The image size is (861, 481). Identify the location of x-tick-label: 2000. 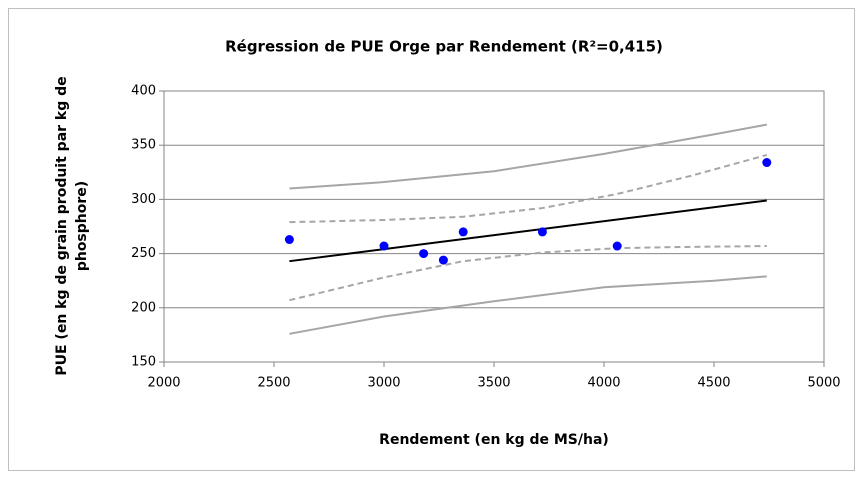
(163, 383).